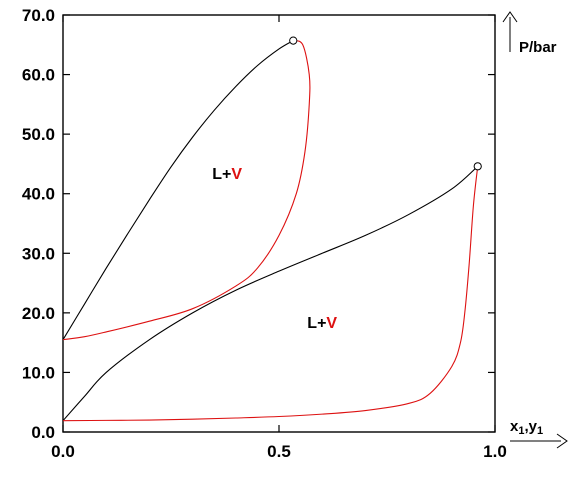 The height and width of the screenshot is (489, 570). Describe the element at coordinates (510, 17) in the screenshot. I see `y-axis-arrow-head` at that location.